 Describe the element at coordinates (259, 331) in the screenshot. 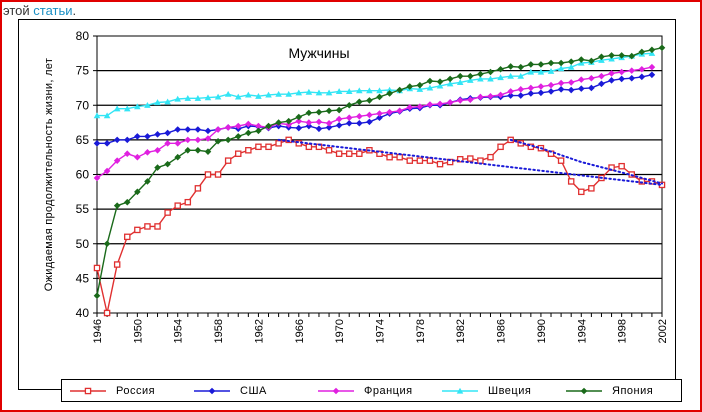

I see `x-tick-label-1962: 1962` at that location.